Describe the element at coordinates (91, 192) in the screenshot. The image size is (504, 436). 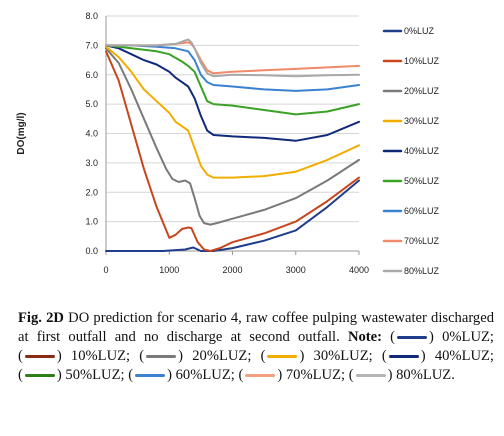
I see `y-tick-label: 2.0` at that location.